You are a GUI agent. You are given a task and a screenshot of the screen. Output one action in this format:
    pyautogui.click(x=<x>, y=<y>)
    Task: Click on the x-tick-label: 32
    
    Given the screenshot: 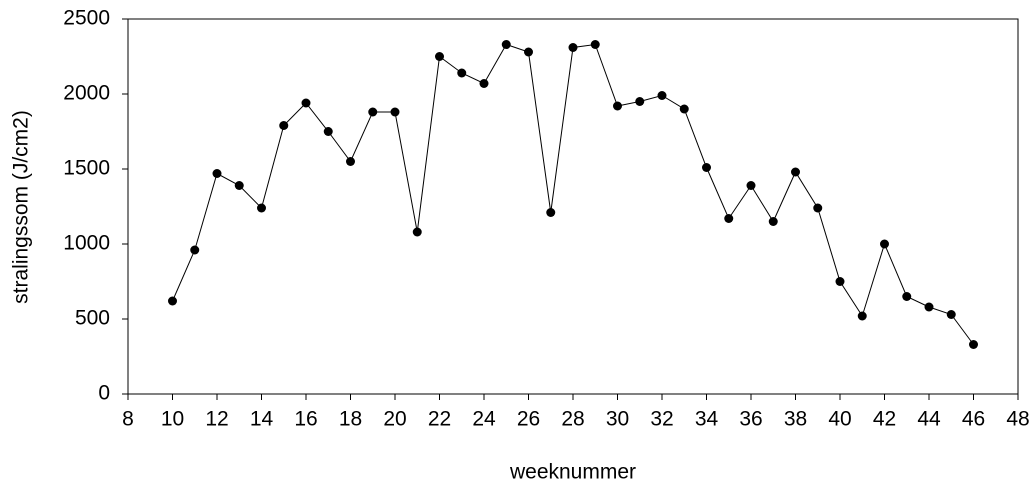 What is the action you would take?
    pyautogui.click(x=661, y=419)
    